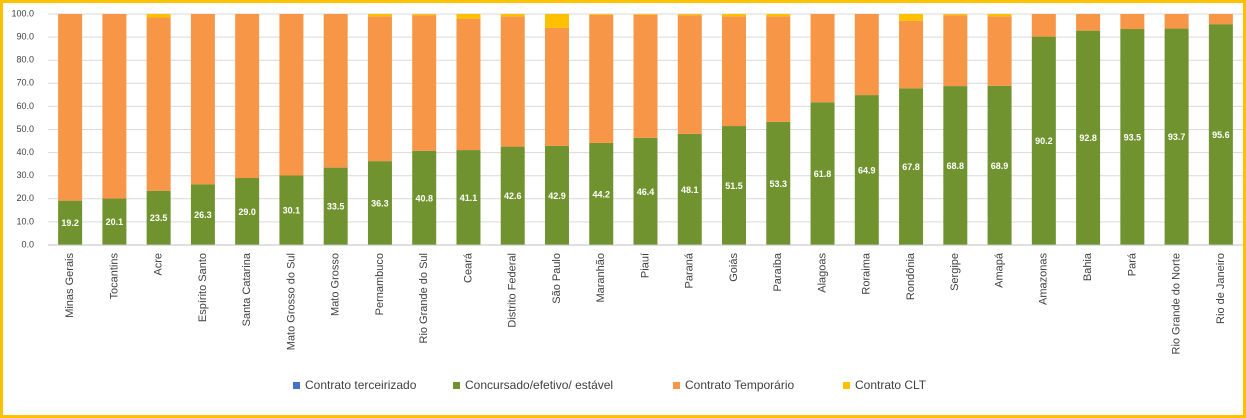  I want to click on x-tick-label: Piauí, so click(645, 265).